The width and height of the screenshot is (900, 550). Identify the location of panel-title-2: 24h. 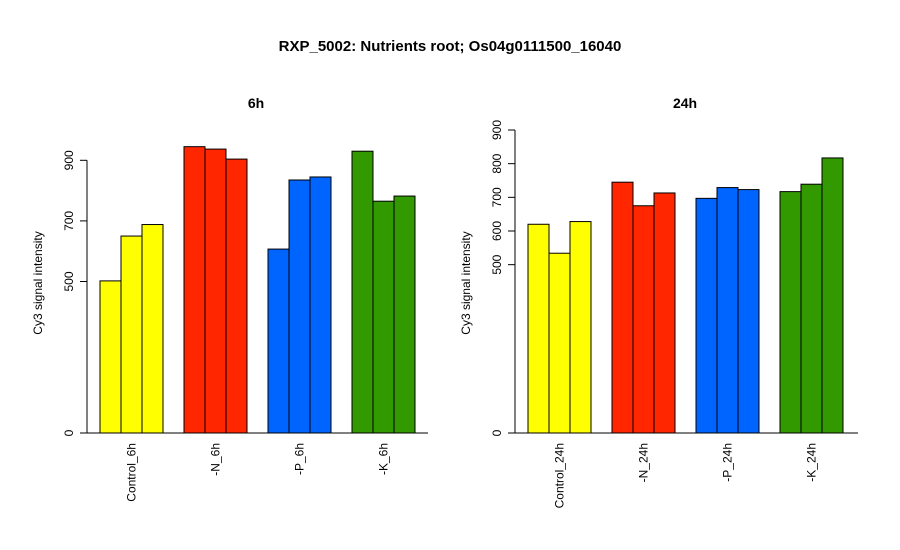
(685, 103).